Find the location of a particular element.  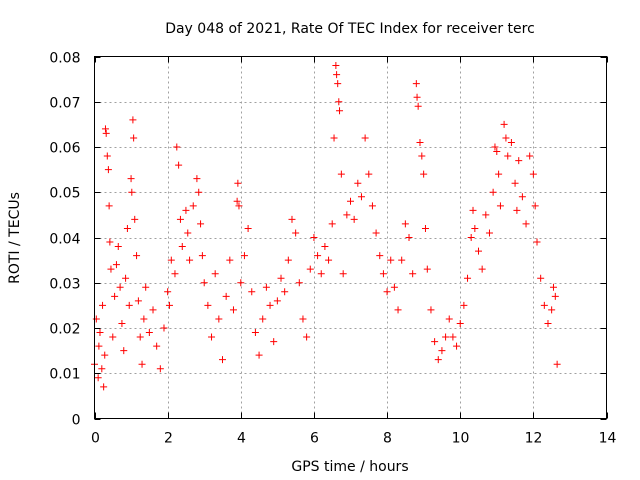

y-tick-label: 0.03 is located at coordinates (64, 285).